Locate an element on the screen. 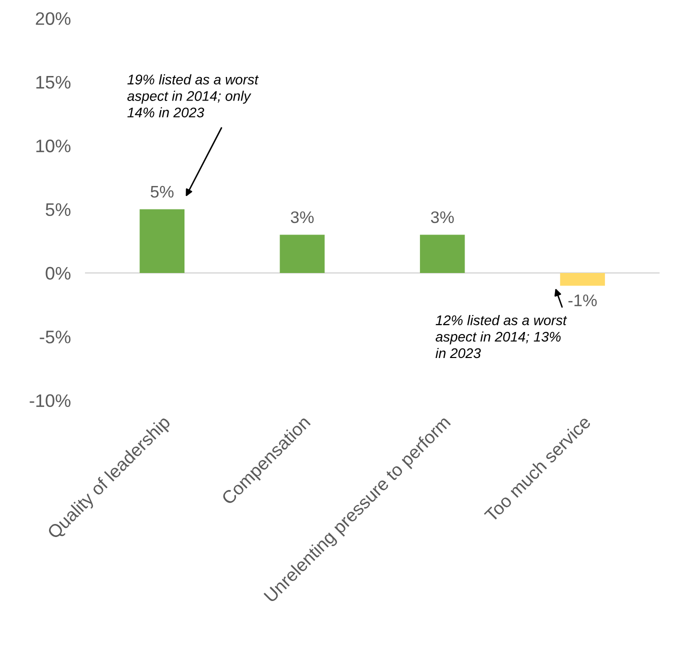 This screenshot has height=652, width=680. y-tick-label: 0% is located at coordinates (58, 273).